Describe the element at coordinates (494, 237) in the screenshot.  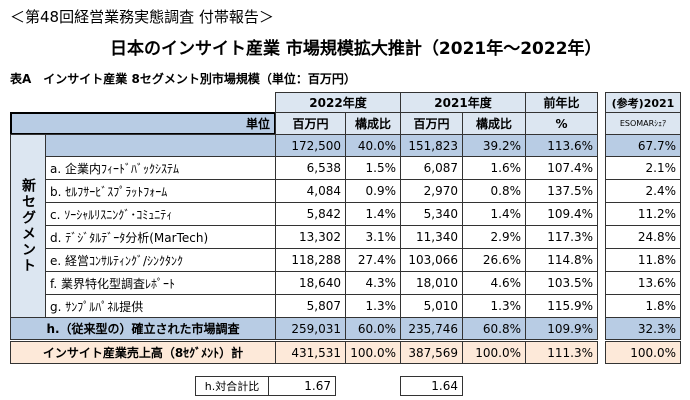
I see `value-cell: 2.9%` at that location.